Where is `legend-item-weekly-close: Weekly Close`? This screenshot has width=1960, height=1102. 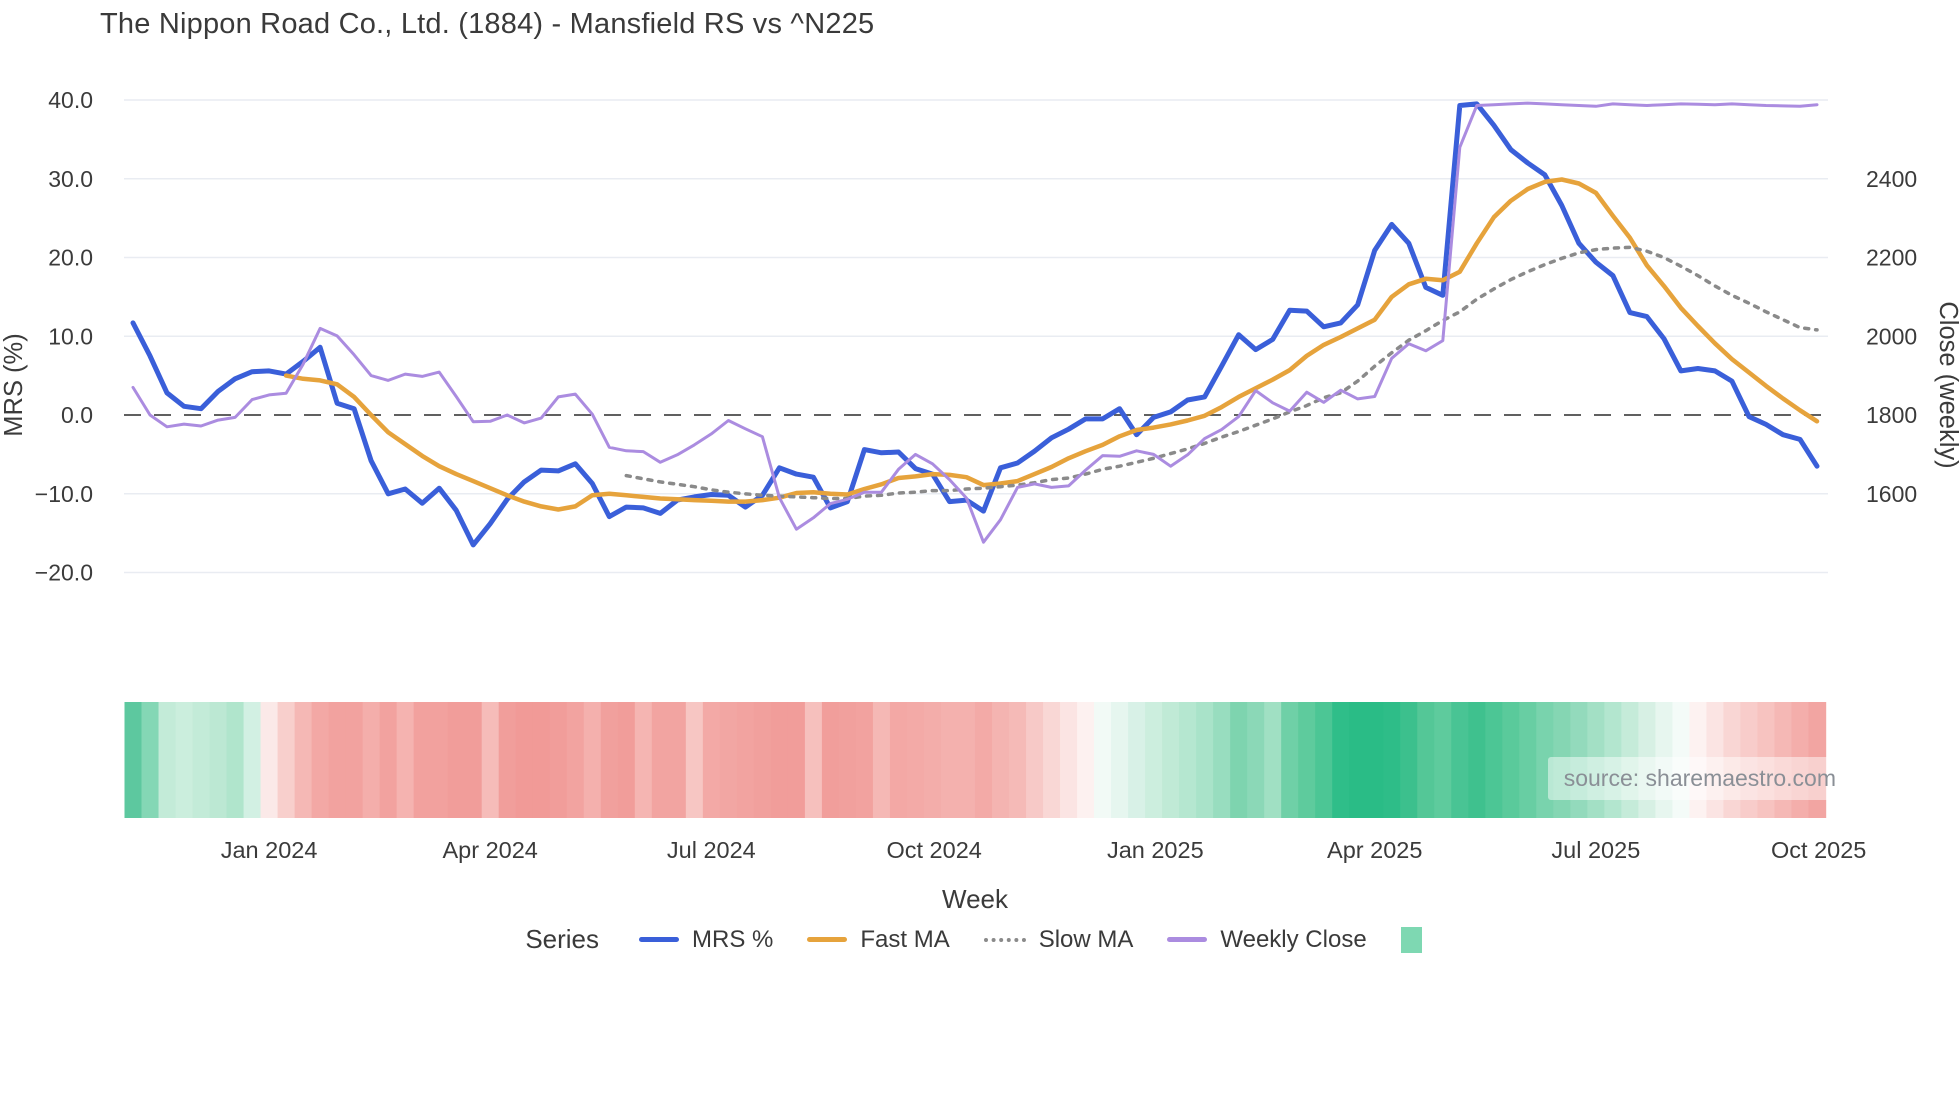 legend-item-weekly-close: Weekly Close is located at coordinates (1267, 939).